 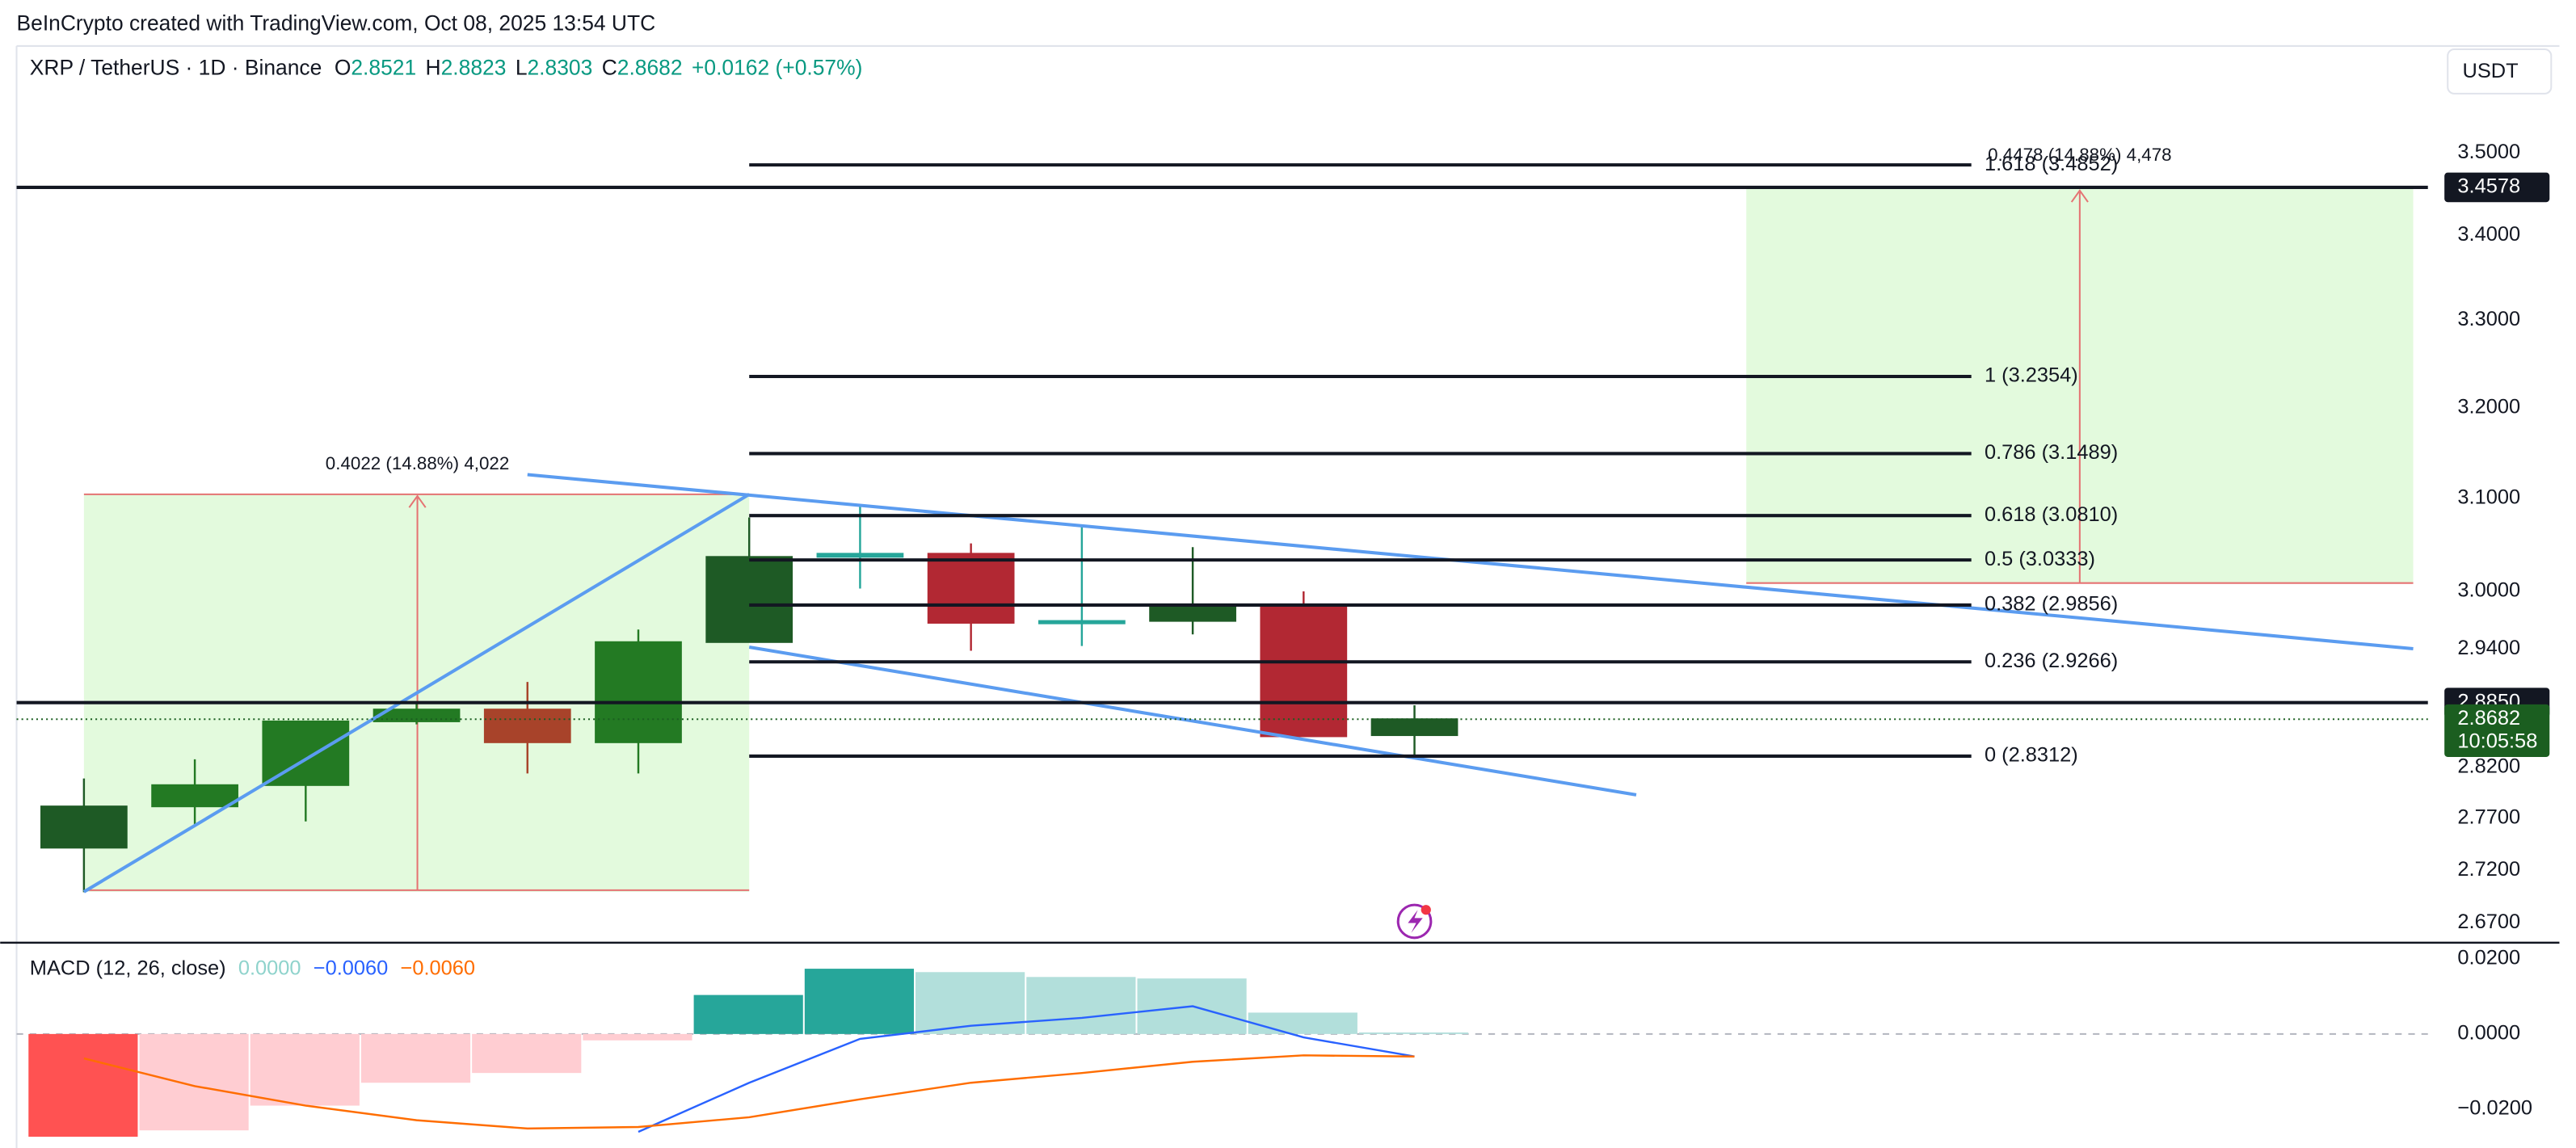 What do you see at coordinates (2494, 1107) in the screenshot?
I see `y-tick-label: −0.0200` at bounding box center [2494, 1107].